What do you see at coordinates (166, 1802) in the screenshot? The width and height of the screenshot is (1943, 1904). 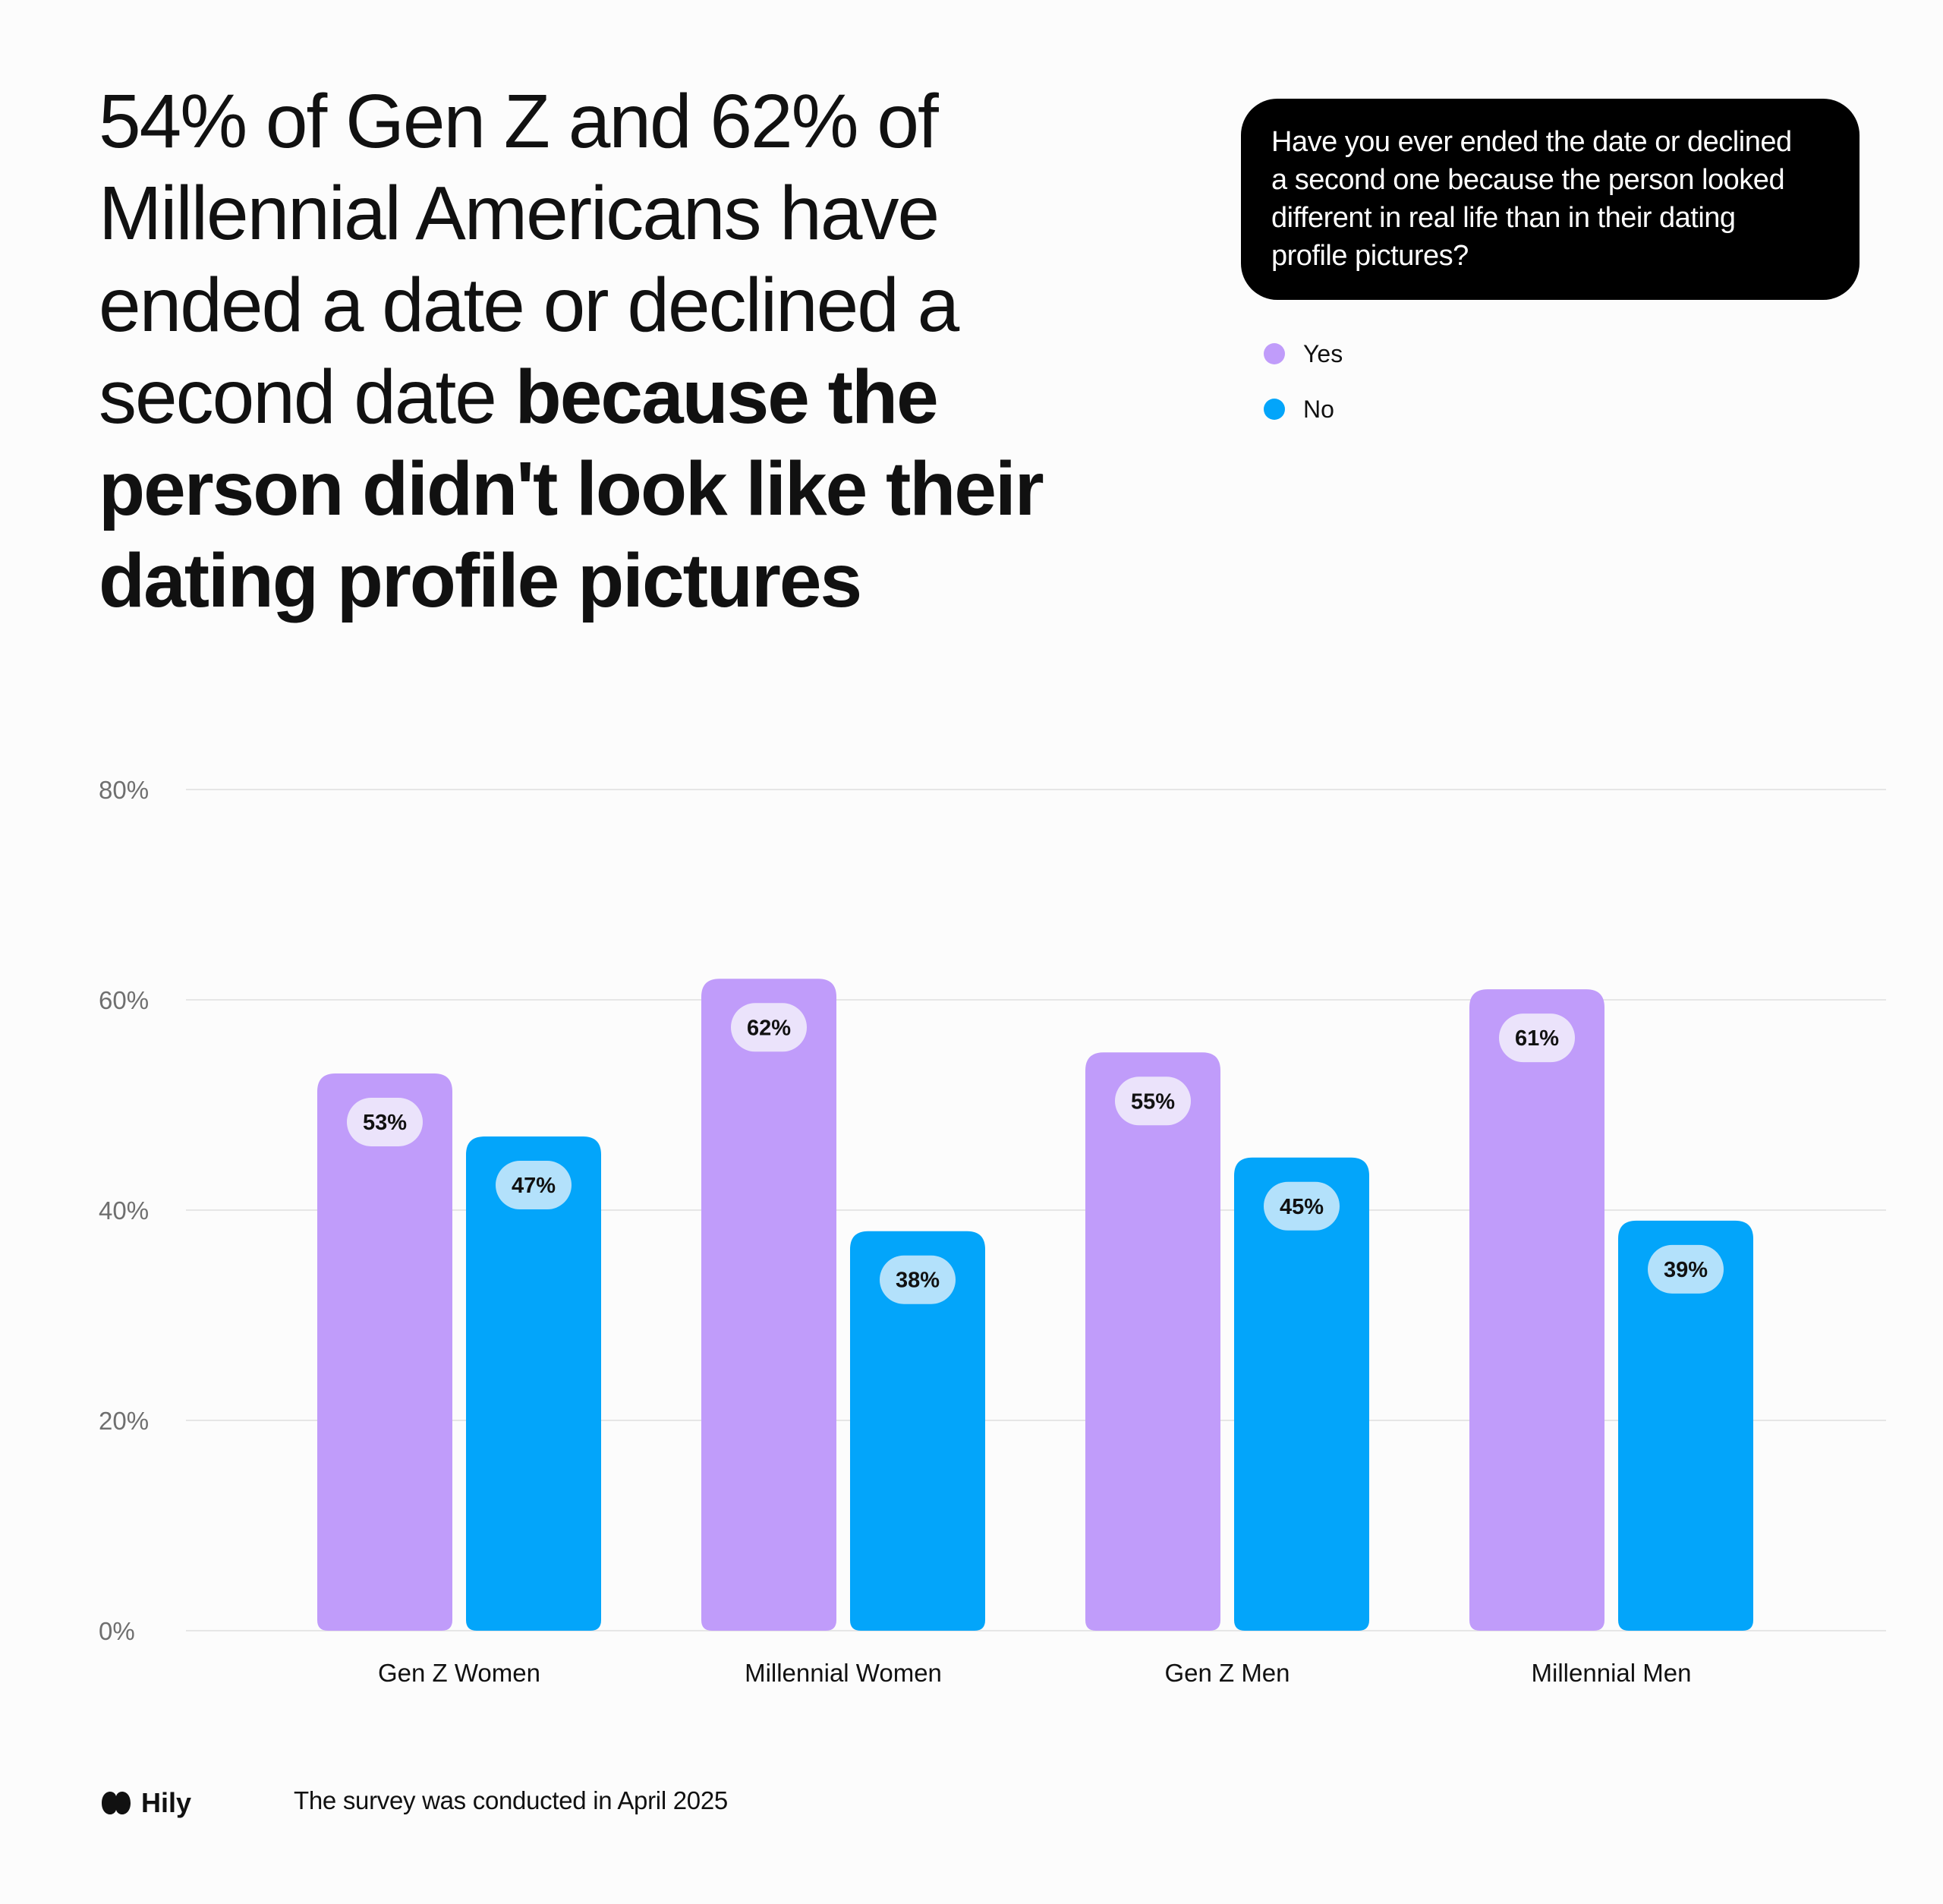 I see `brand-name: Hily` at bounding box center [166, 1802].